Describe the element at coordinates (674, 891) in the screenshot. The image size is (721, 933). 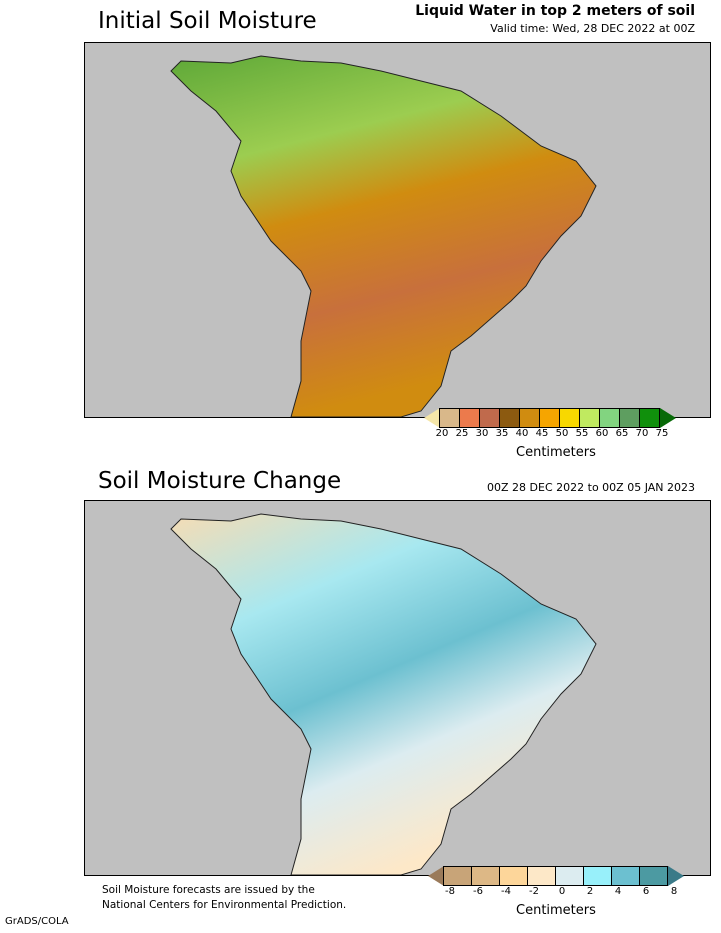
I see `colorbar-tick-label: 8` at that location.